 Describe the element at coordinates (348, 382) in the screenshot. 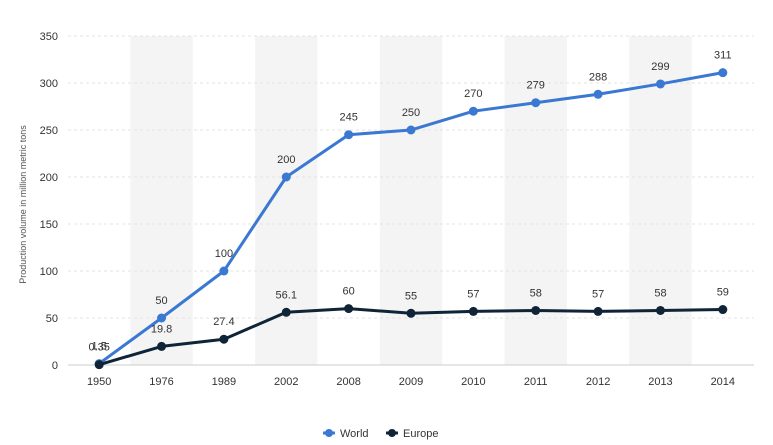

I see `x-tick-label: 2008` at that location.